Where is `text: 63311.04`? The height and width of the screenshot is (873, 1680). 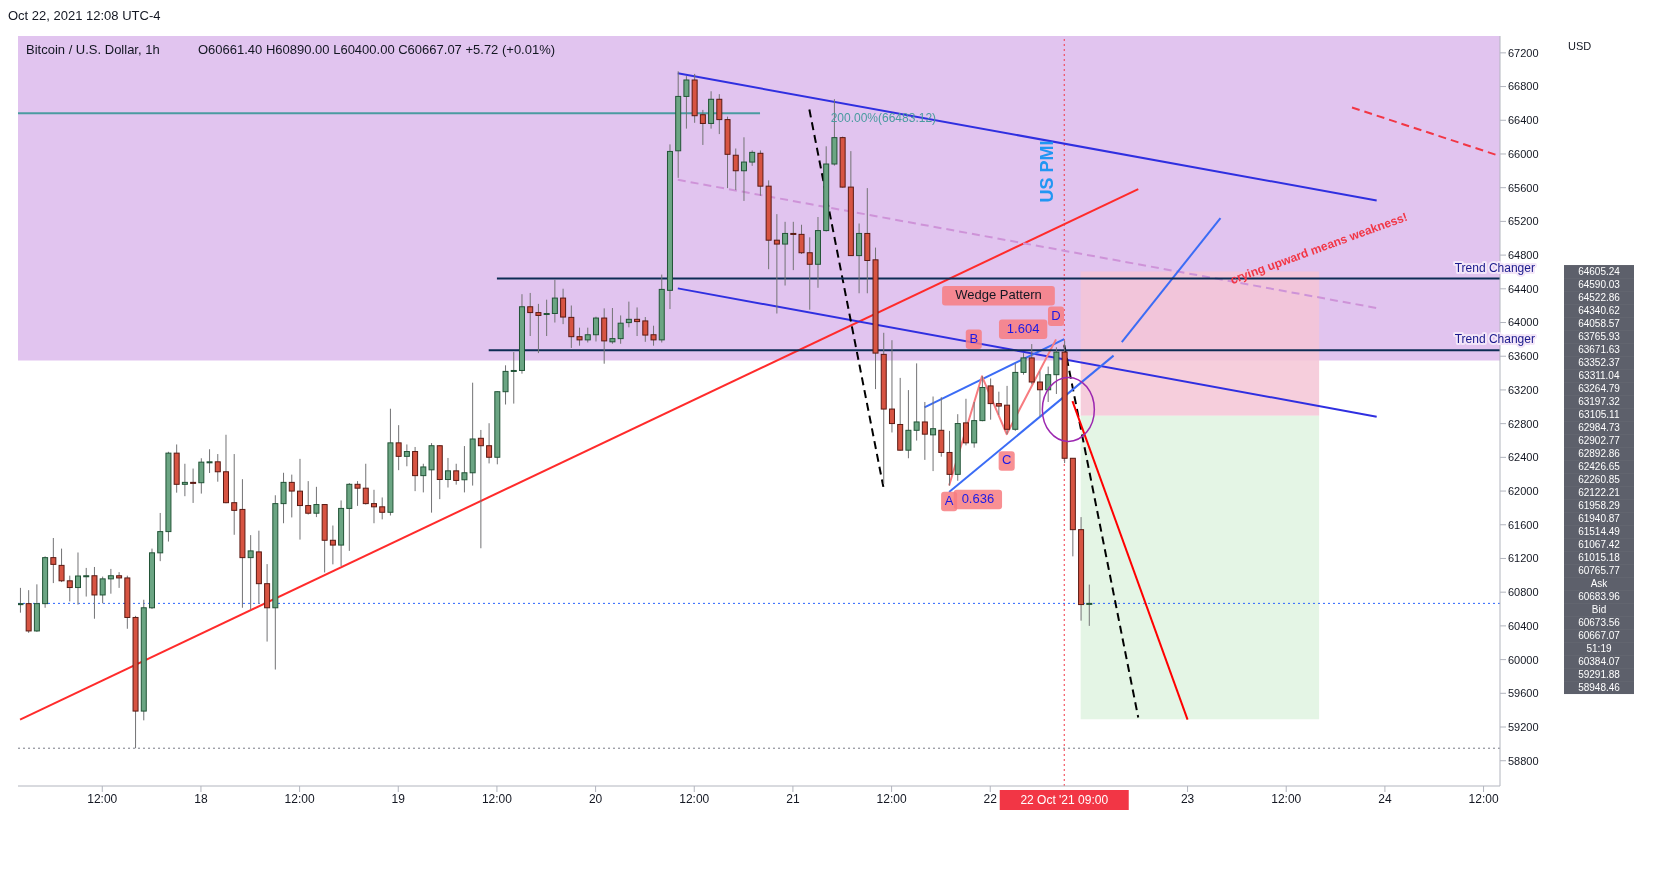
text: 63311.04 is located at coordinates (1599, 375).